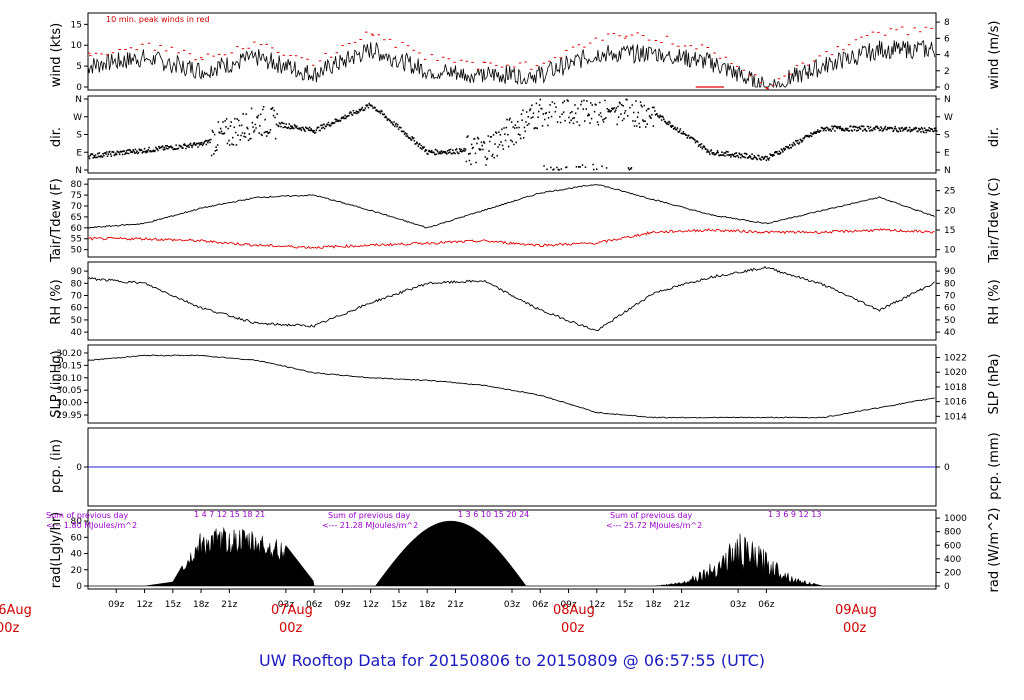  What do you see at coordinates (766, 605) in the screenshot?
I see `x-ticklabel-20: 06z` at bounding box center [766, 605].